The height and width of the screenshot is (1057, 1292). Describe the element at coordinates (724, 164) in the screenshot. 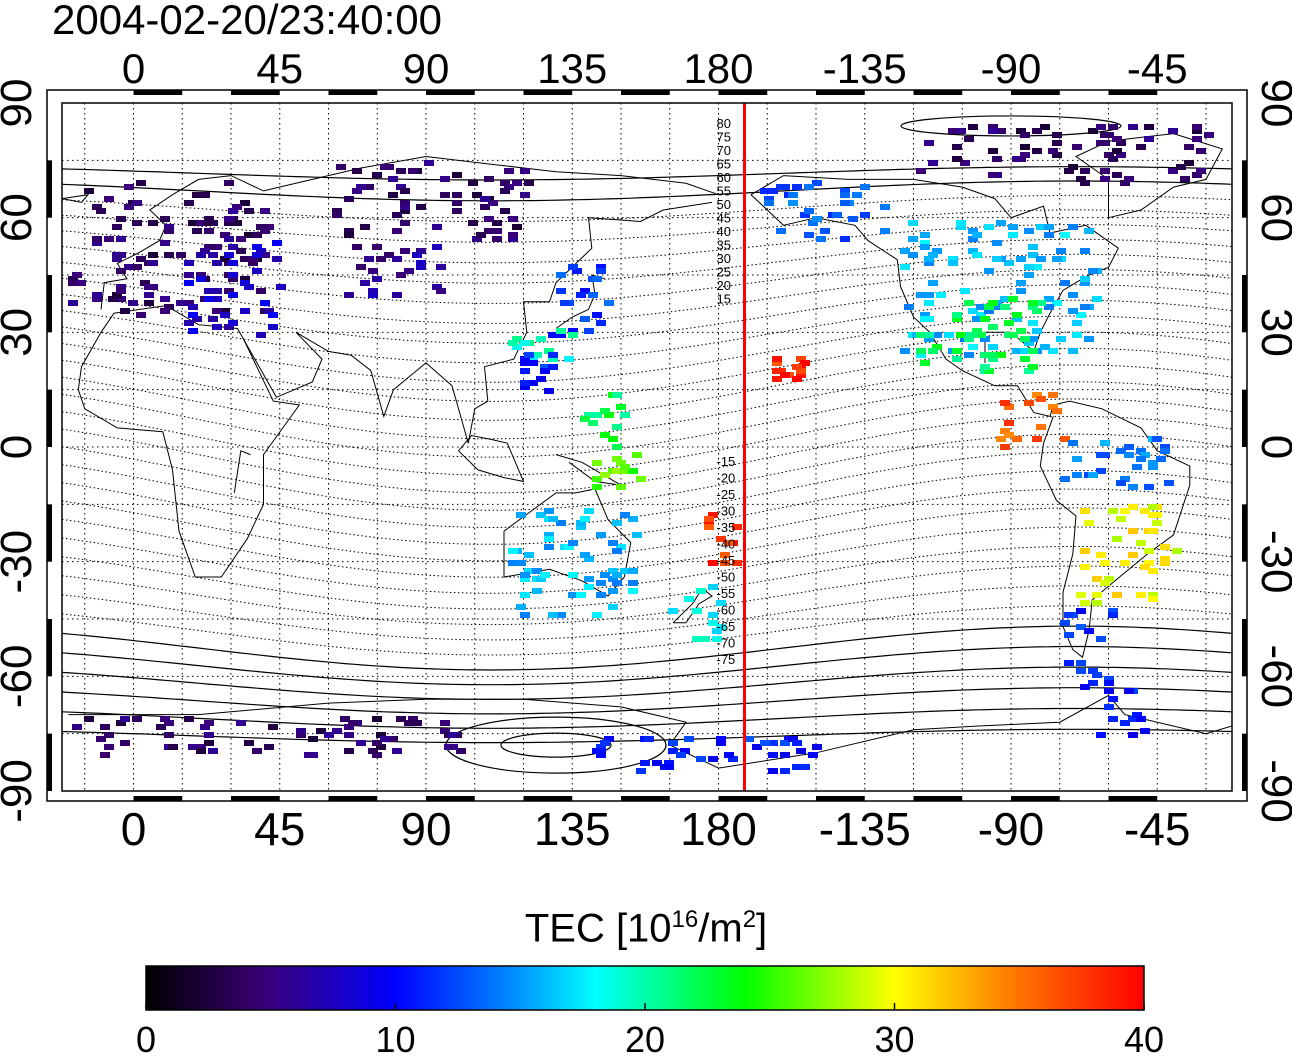

I see `meridian-mag-lat-label: 65` at that location.